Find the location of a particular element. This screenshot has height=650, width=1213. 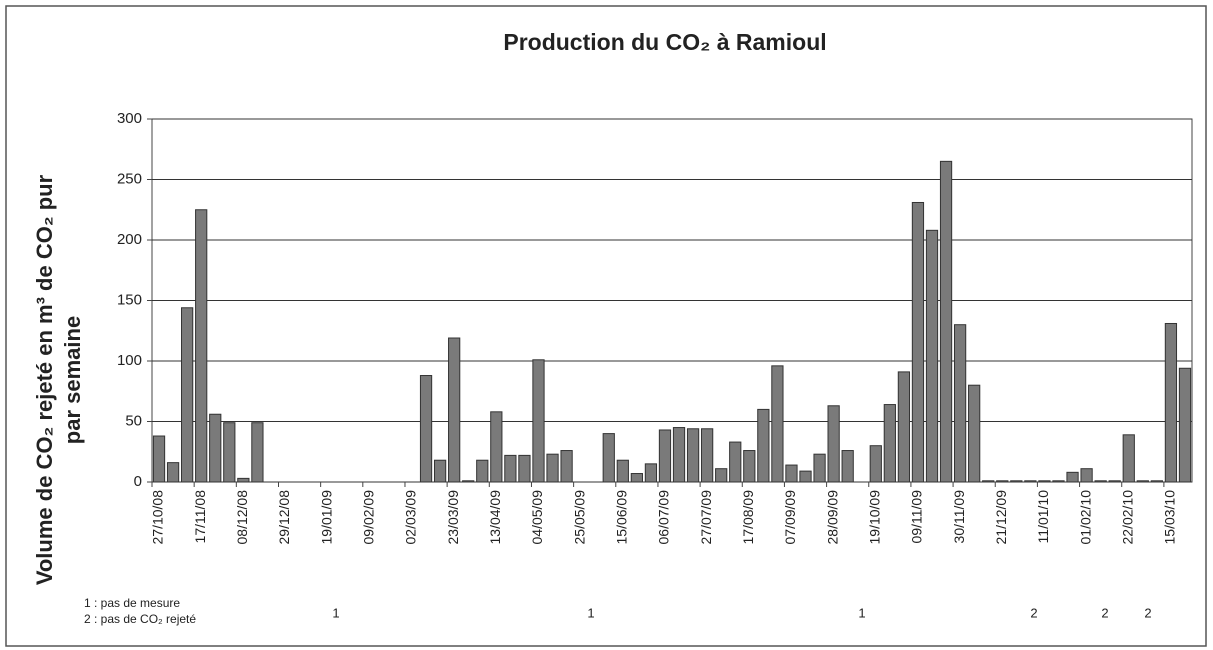

y-tick-label: 200 is located at coordinates (129, 239).